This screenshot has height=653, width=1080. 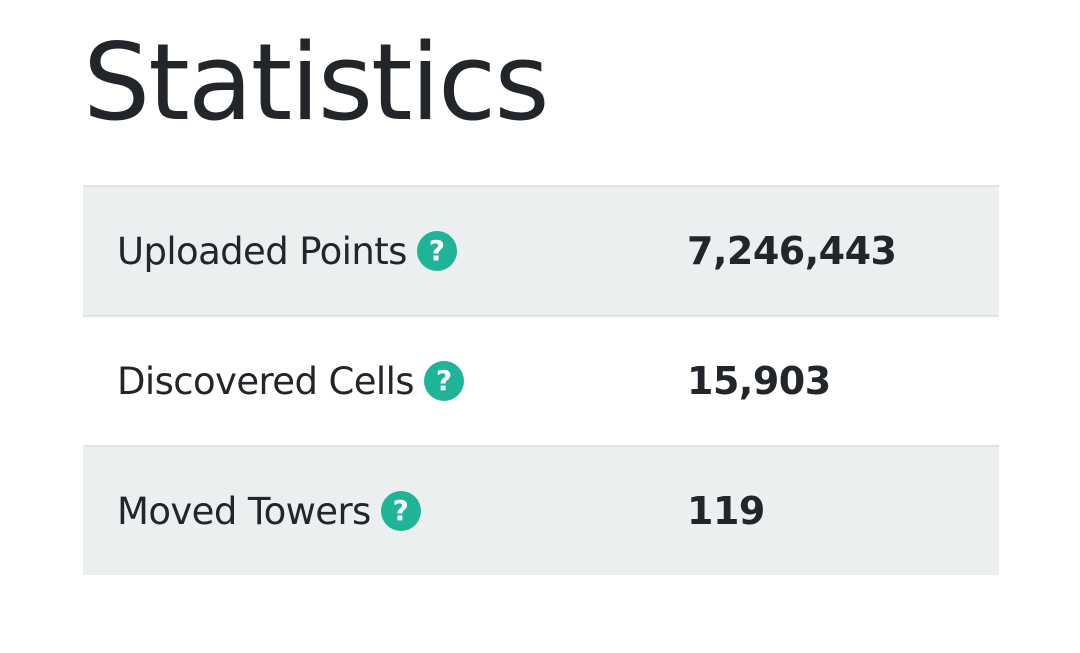 What do you see at coordinates (316, 82) in the screenshot?
I see `page-title: Statistics` at bounding box center [316, 82].